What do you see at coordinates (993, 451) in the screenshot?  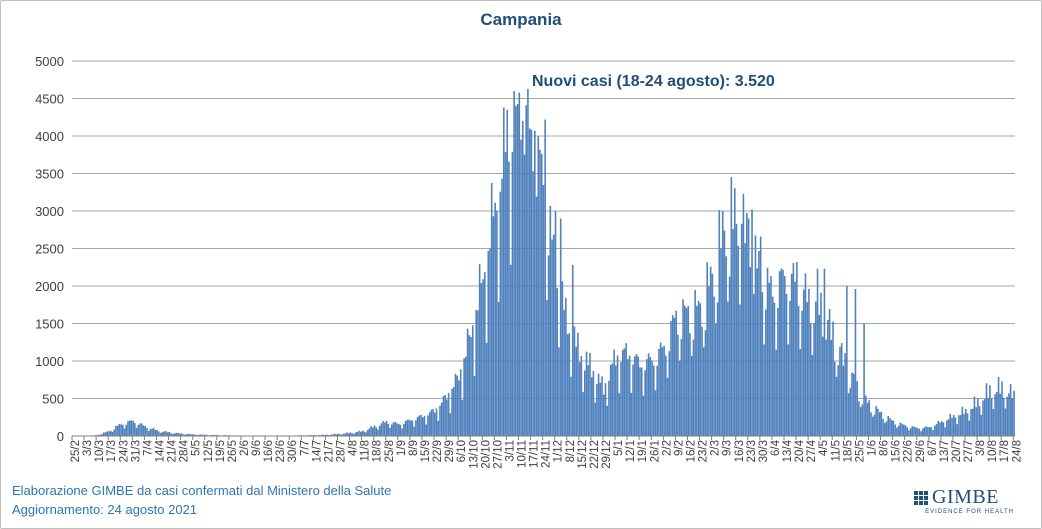 I see `x-tick-label: 10/8` at bounding box center [993, 451].